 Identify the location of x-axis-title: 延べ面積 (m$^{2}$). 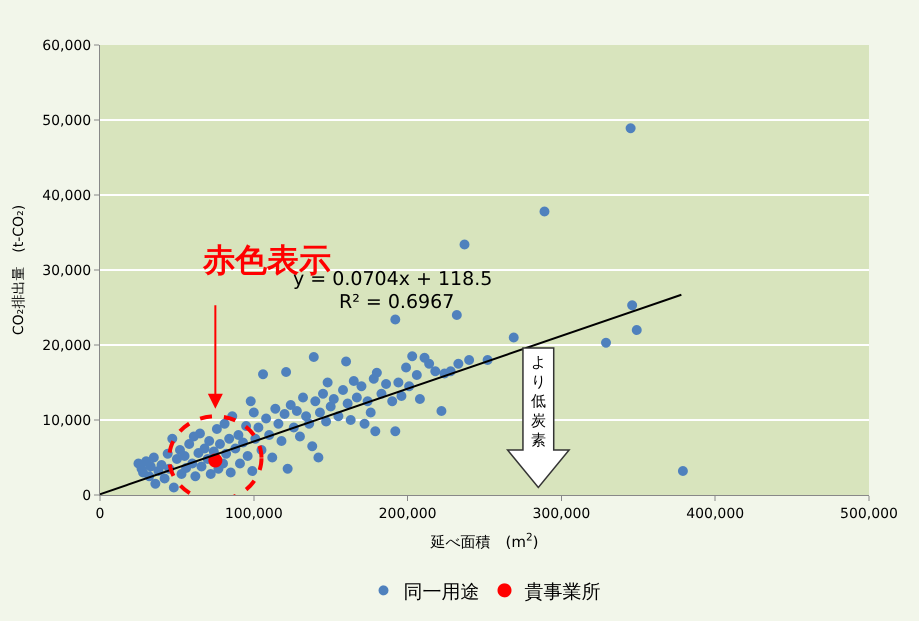
(484, 541).